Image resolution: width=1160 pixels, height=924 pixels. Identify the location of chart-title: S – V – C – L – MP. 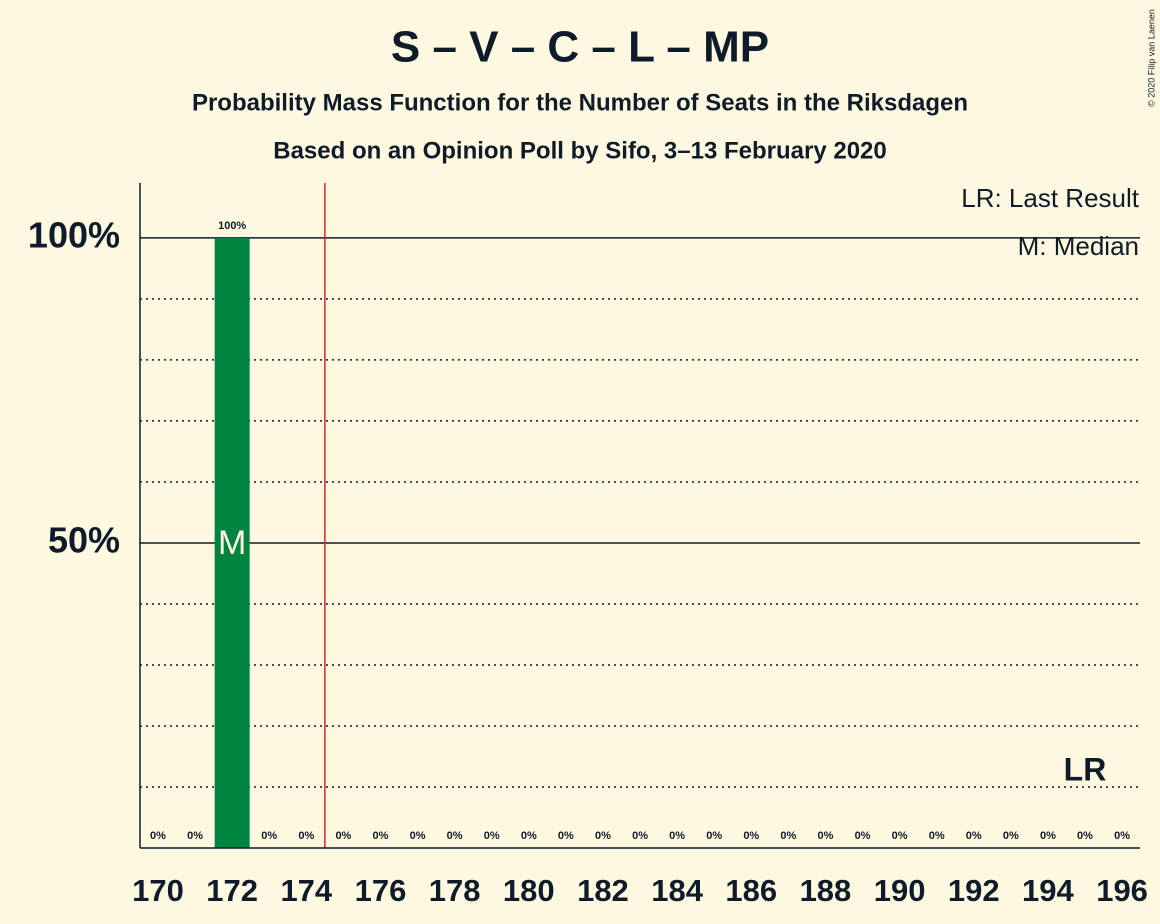
(580, 47).